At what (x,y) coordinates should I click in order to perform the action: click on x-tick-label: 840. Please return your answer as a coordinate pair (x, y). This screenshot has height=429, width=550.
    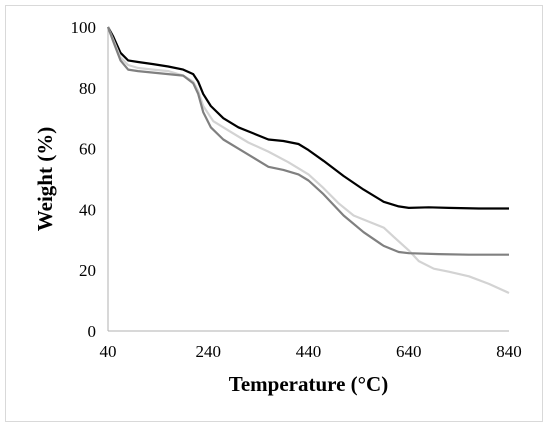
    Looking at the image, I should click on (509, 351).